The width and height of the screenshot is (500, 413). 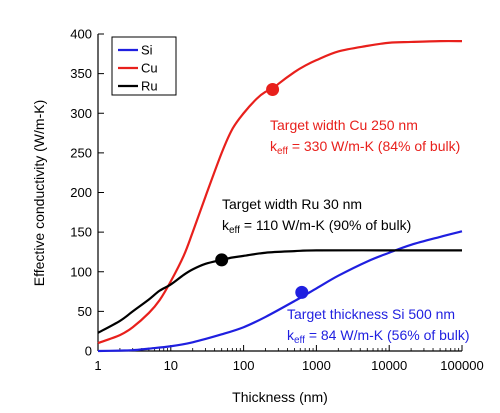 What do you see at coordinates (226, 225) in the screenshot?
I see `annotation-ru-k: k` at bounding box center [226, 225].